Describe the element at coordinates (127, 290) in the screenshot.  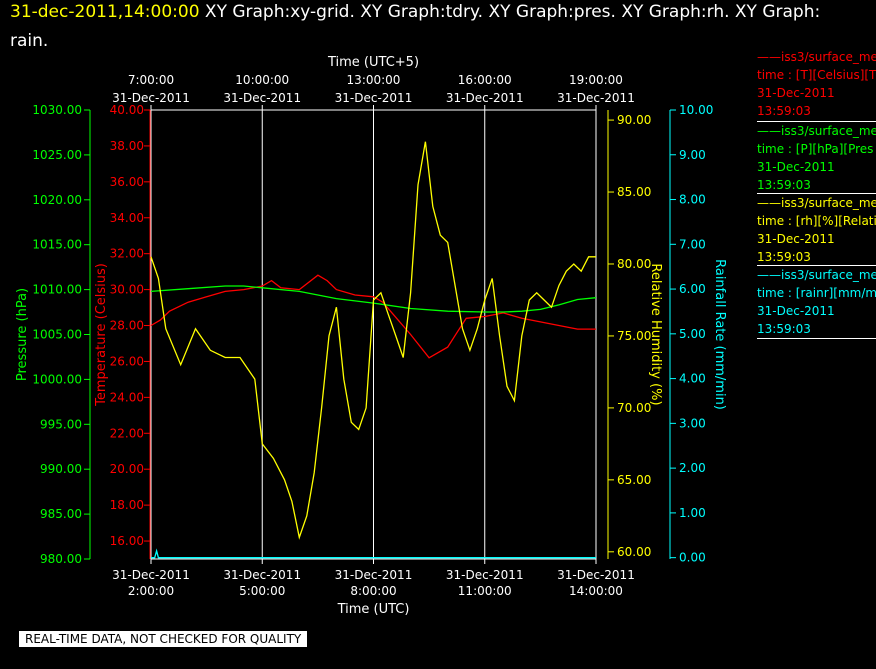
I see `temperature-axis-tick-label: 30.00` at that location.